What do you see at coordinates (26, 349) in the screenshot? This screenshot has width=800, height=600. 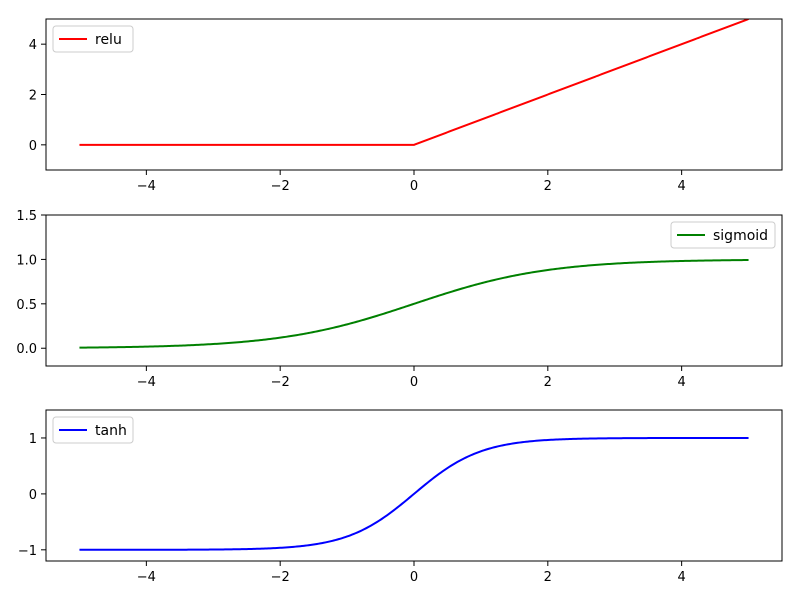 I see `y-tick-label: 0.0` at bounding box center [26, 349].